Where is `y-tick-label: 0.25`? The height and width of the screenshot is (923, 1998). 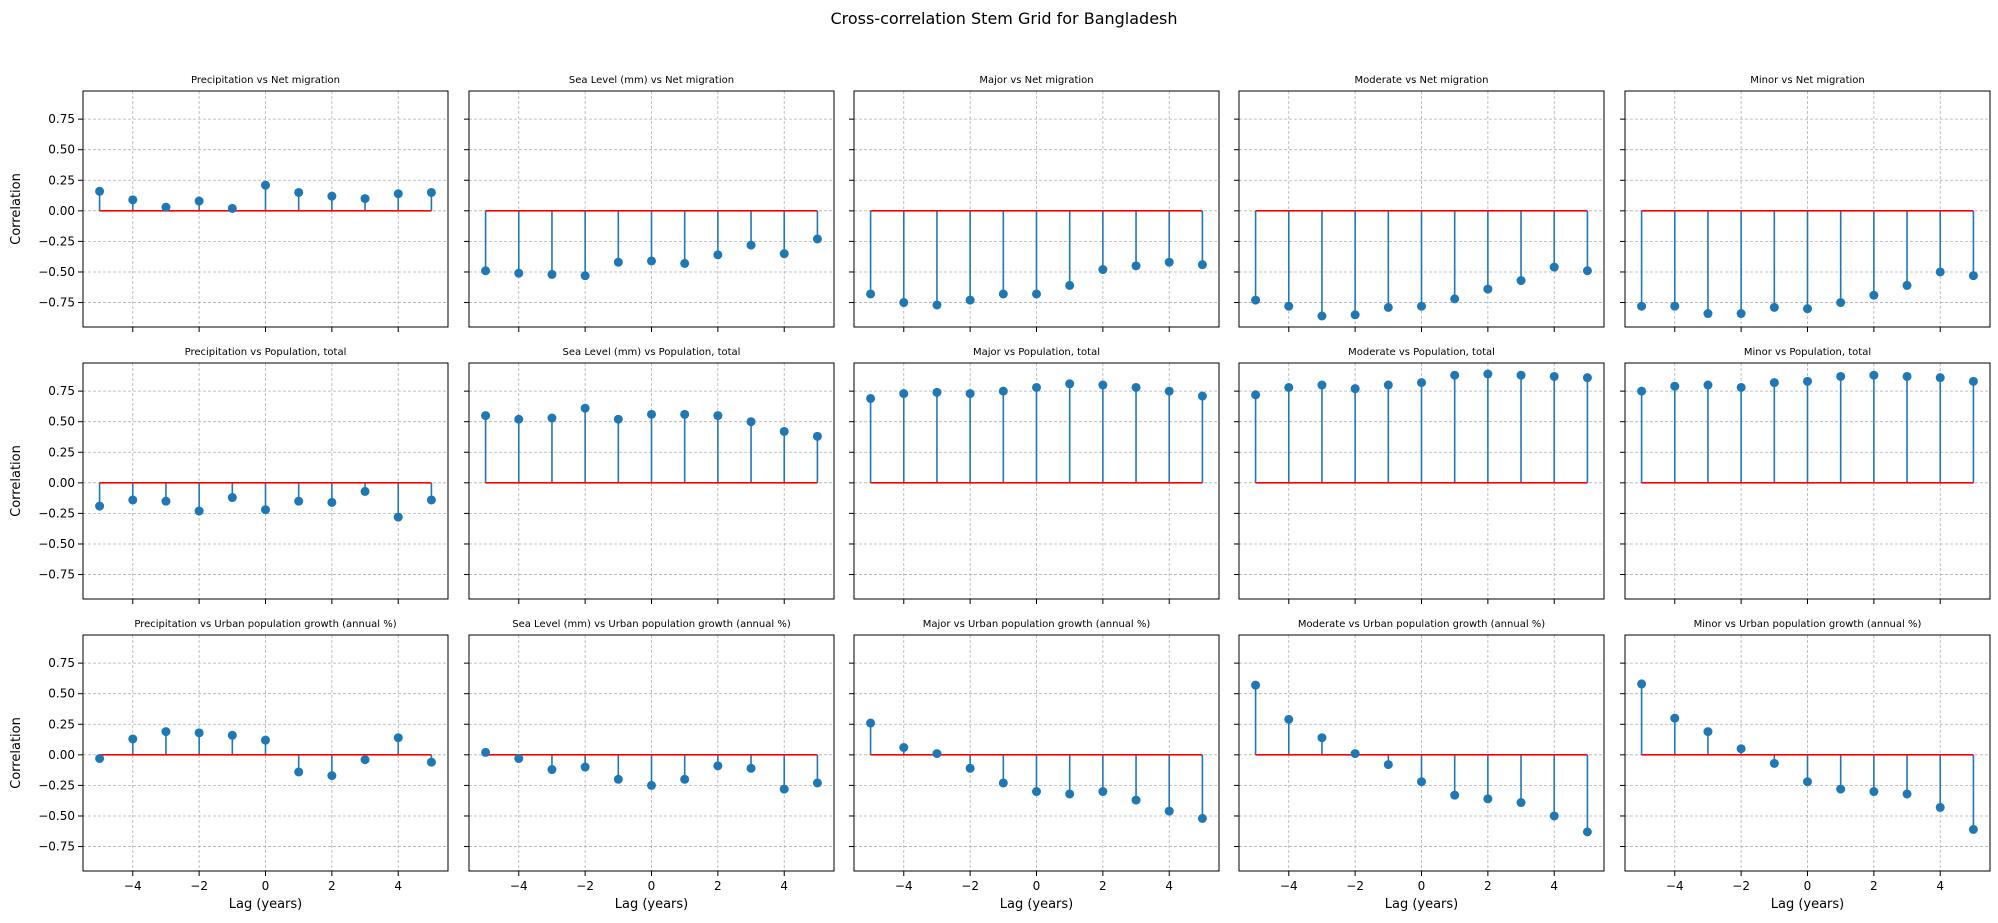 y-tick-label: 0.25 is located at coordinates (61, 452).